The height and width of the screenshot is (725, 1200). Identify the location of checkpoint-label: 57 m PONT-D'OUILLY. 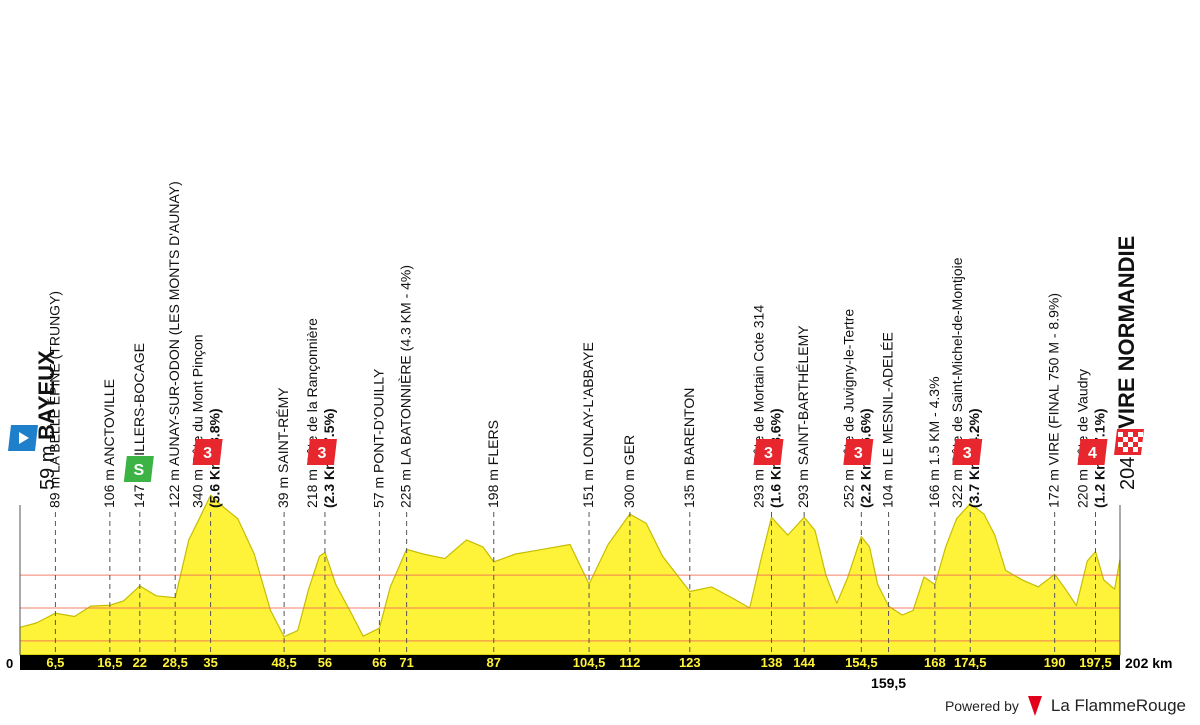
(378, 438).